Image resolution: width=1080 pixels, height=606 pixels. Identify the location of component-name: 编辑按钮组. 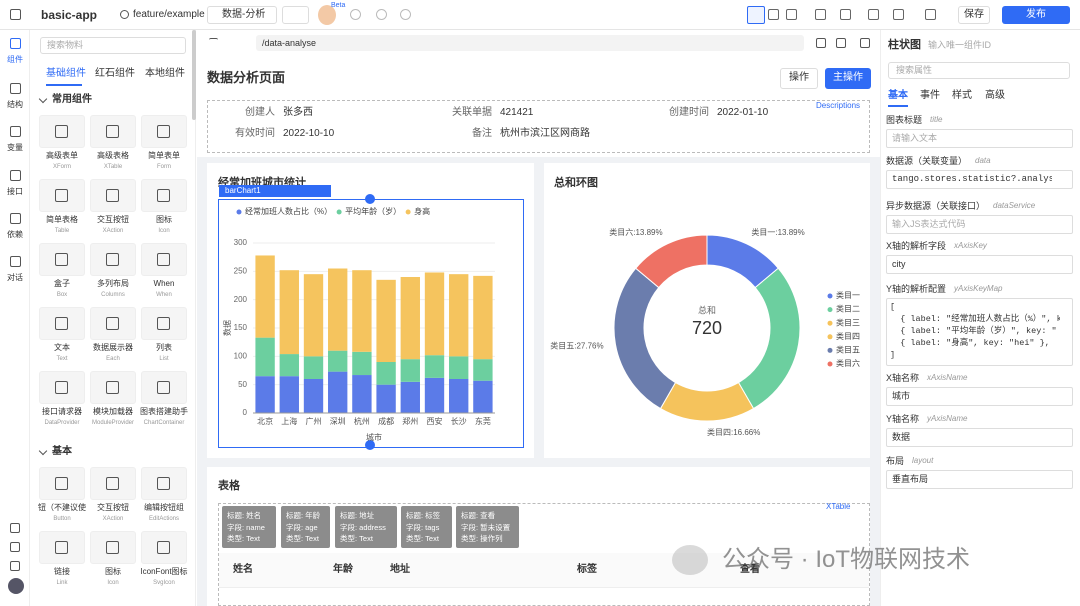
(164, 507).